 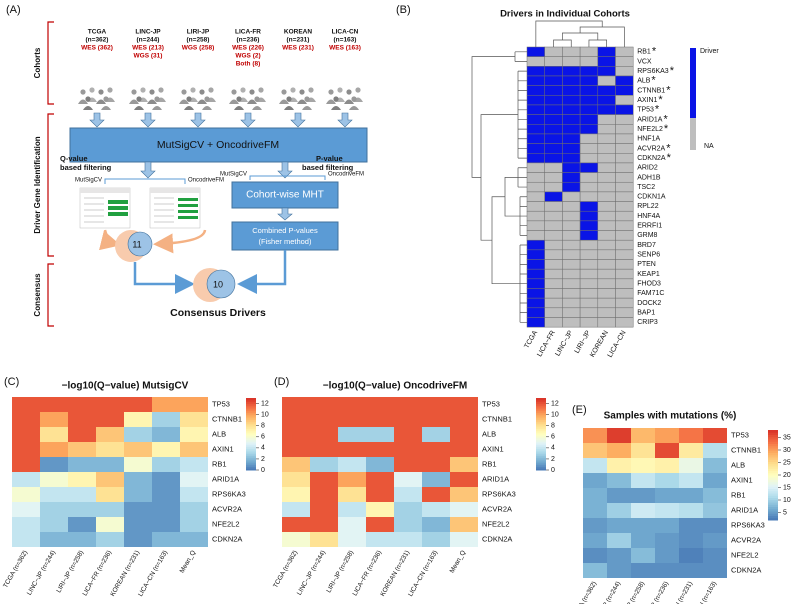 I want to click on cohort-size: (n=362), so click(x=97, y=40).